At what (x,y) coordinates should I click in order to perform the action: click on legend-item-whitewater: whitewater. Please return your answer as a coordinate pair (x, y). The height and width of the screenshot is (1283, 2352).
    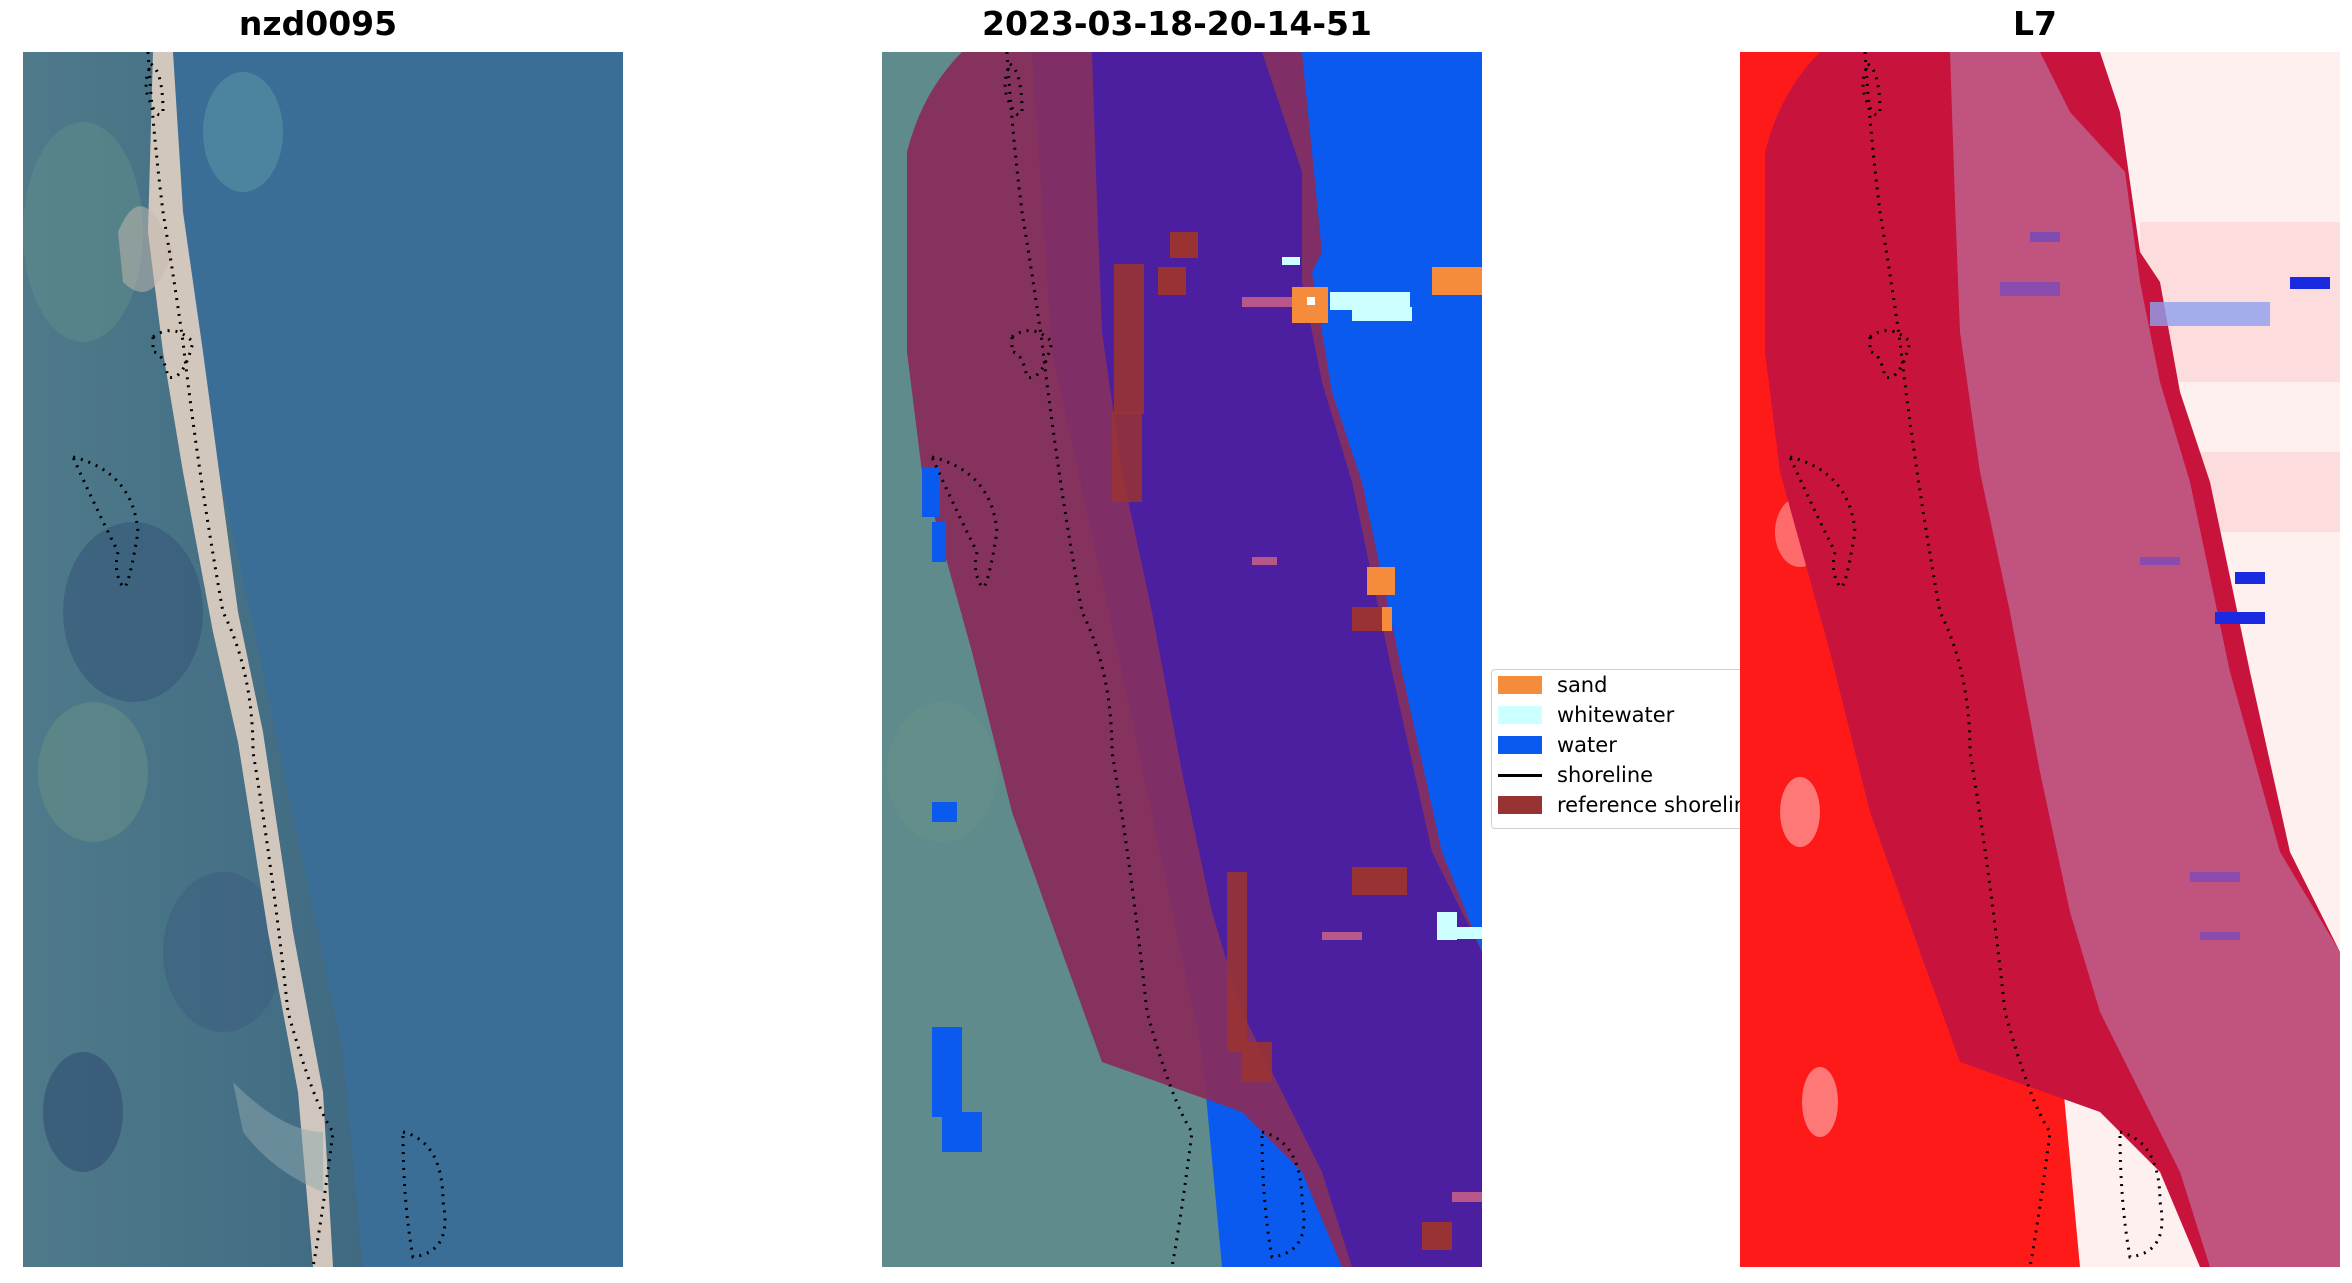
    Looking at the image, I should click on (1586, 715).